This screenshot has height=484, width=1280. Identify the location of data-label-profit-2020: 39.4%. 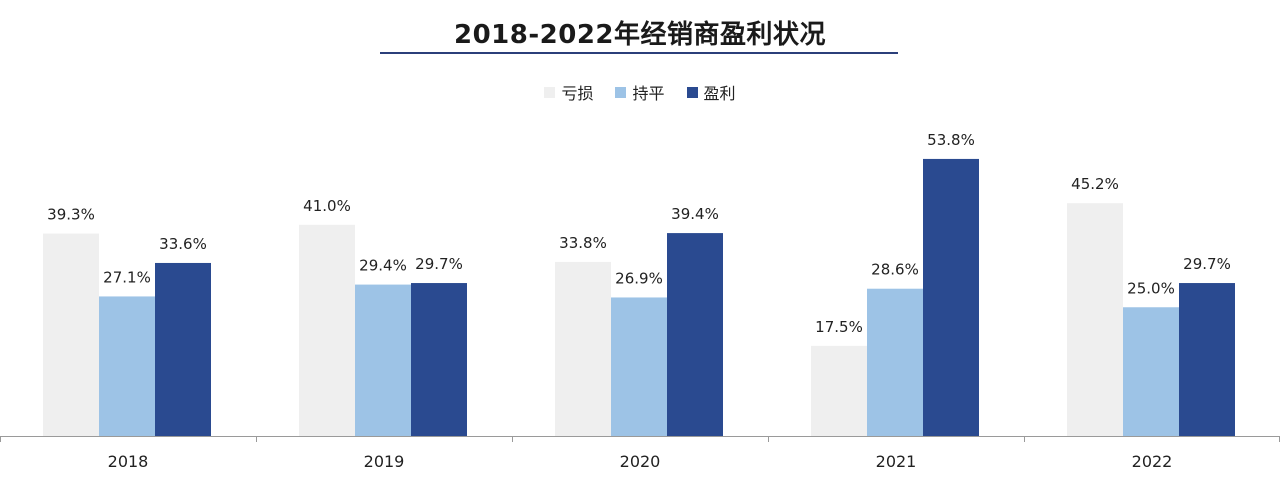
(695, 214).